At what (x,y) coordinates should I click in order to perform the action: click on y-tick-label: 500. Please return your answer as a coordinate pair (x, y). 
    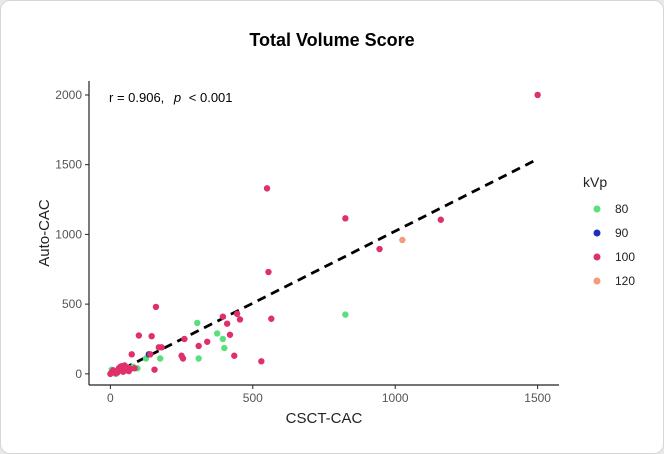
    Looking at the image, I should click on (72, 304).